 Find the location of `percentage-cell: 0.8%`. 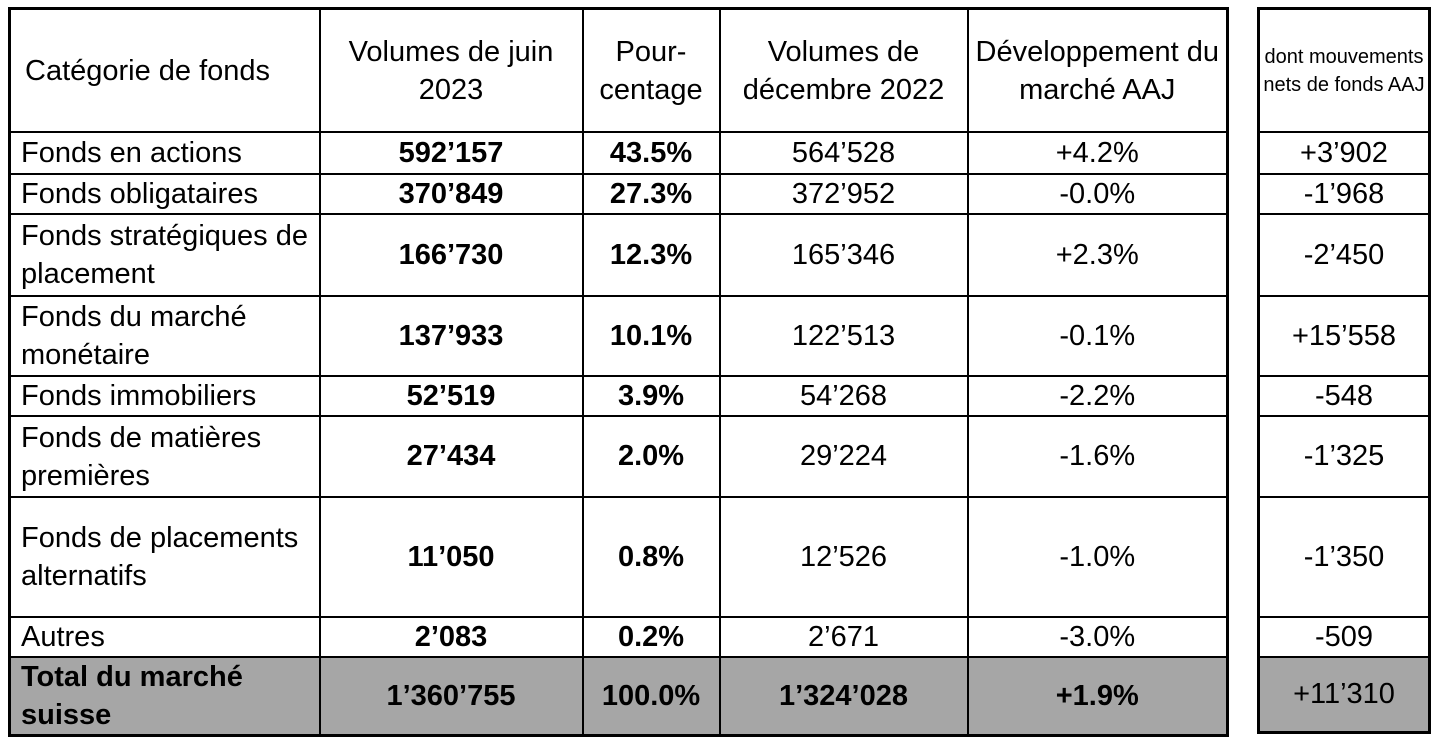

percentage-cell: 0.8% is located at coordinates (651, 557).